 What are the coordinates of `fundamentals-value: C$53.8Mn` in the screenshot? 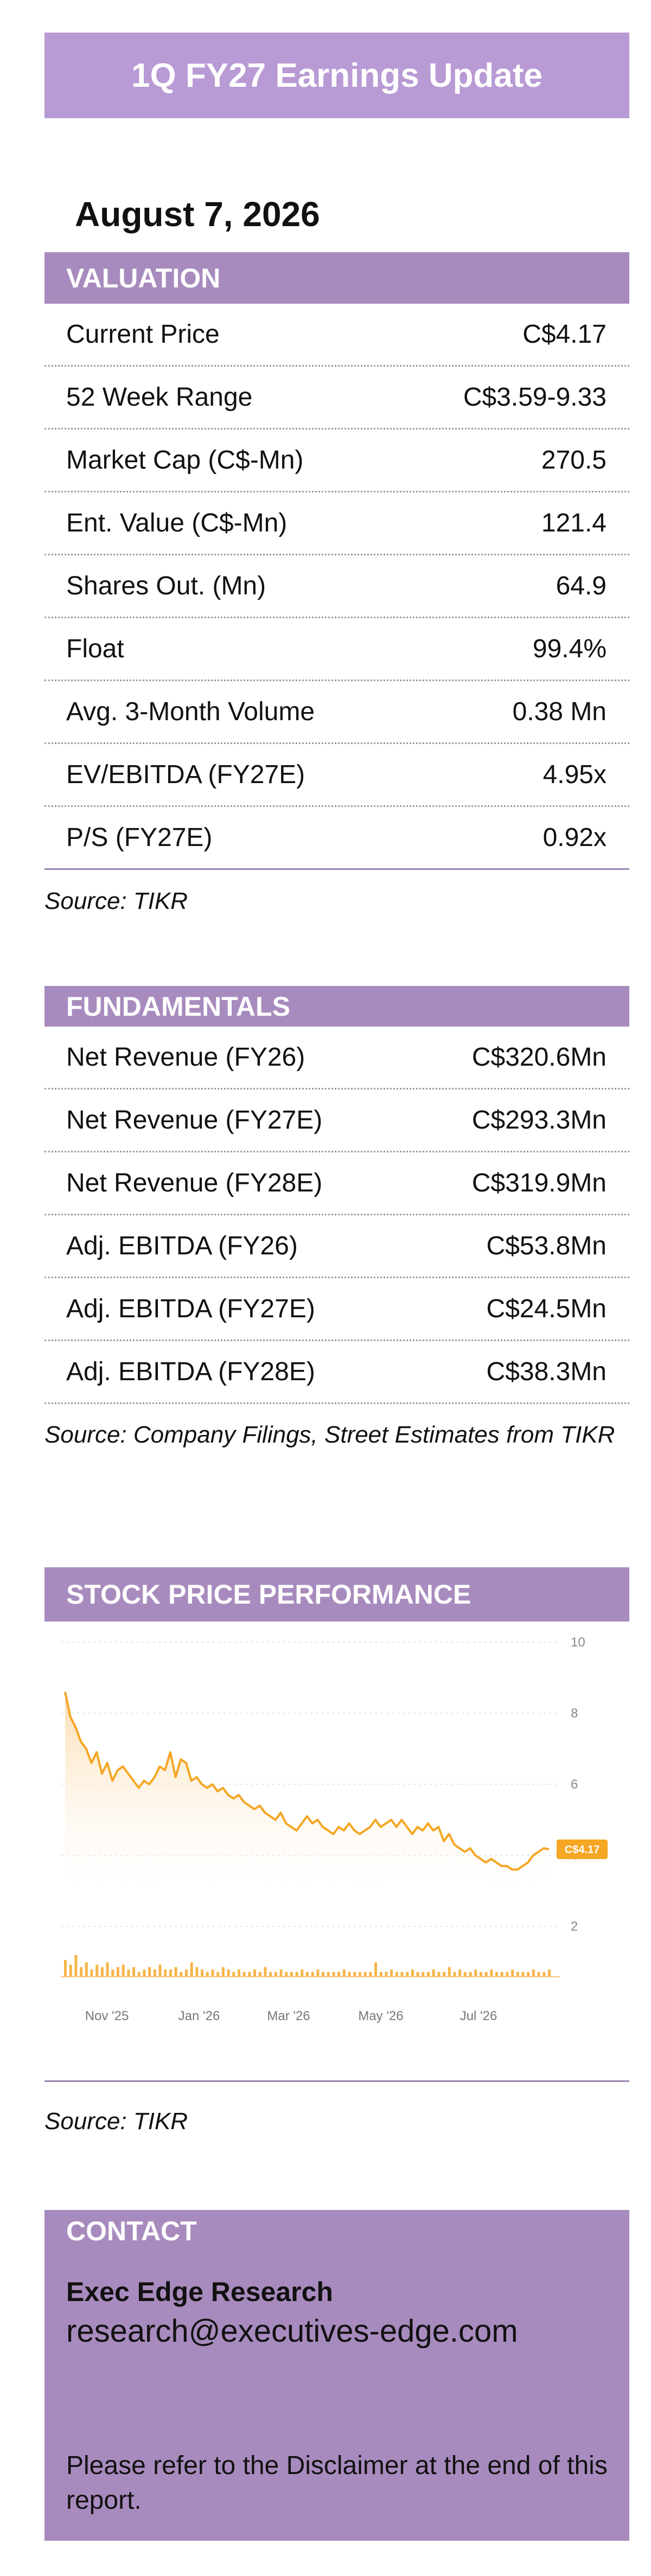 It's located at (546, 1246).